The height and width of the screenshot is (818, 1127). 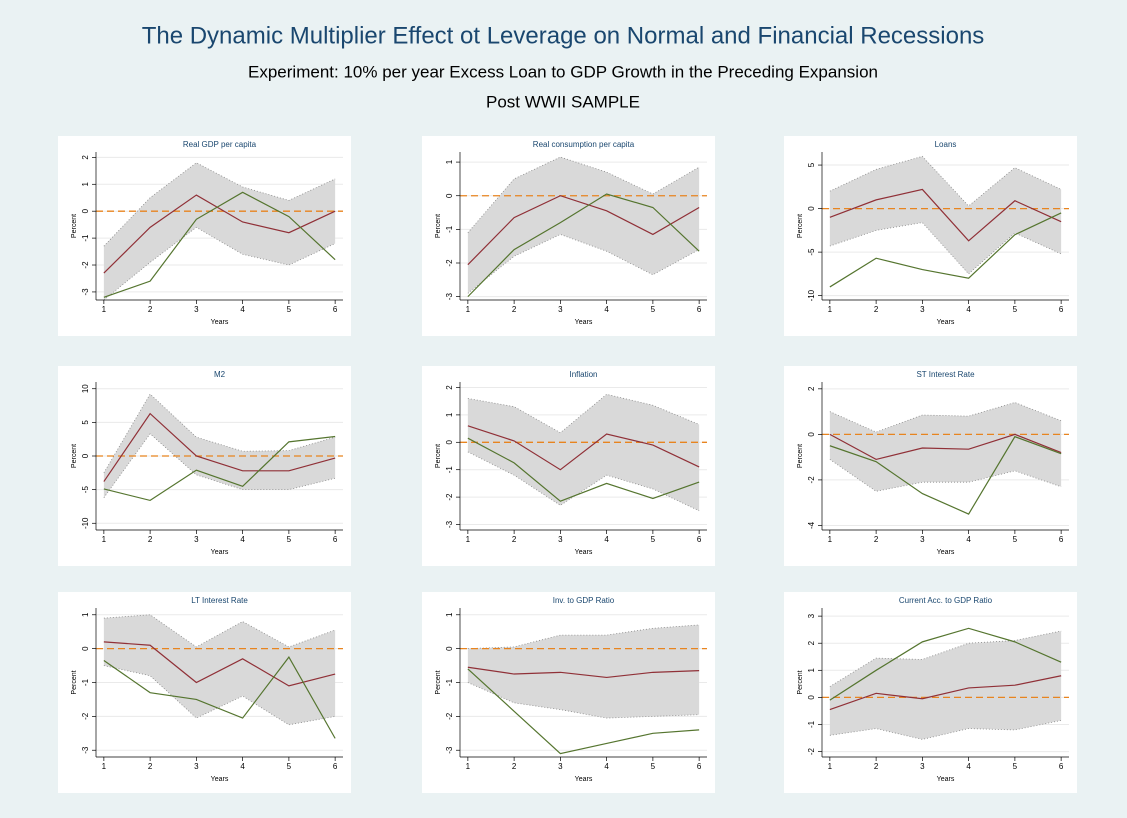 What do you see at coordinates (945, 374) in the screenshot?
I see `panel-title: ST Interest Rate` at bounding box center [945, 374].